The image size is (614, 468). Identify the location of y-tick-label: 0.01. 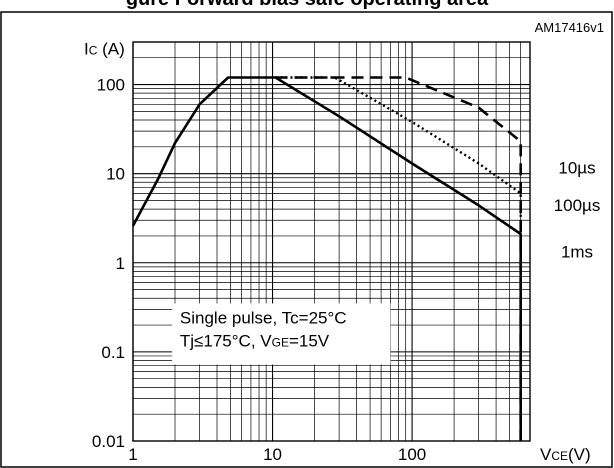
(108, 441).